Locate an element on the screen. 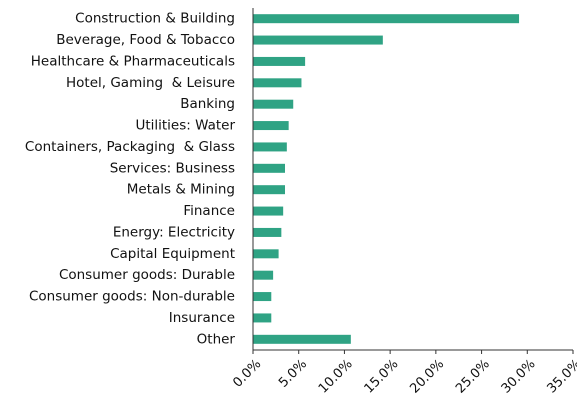 The height and width of the screenshot is (406, 577). category-label: Metals & Mining is located at coordinates (181, 190).